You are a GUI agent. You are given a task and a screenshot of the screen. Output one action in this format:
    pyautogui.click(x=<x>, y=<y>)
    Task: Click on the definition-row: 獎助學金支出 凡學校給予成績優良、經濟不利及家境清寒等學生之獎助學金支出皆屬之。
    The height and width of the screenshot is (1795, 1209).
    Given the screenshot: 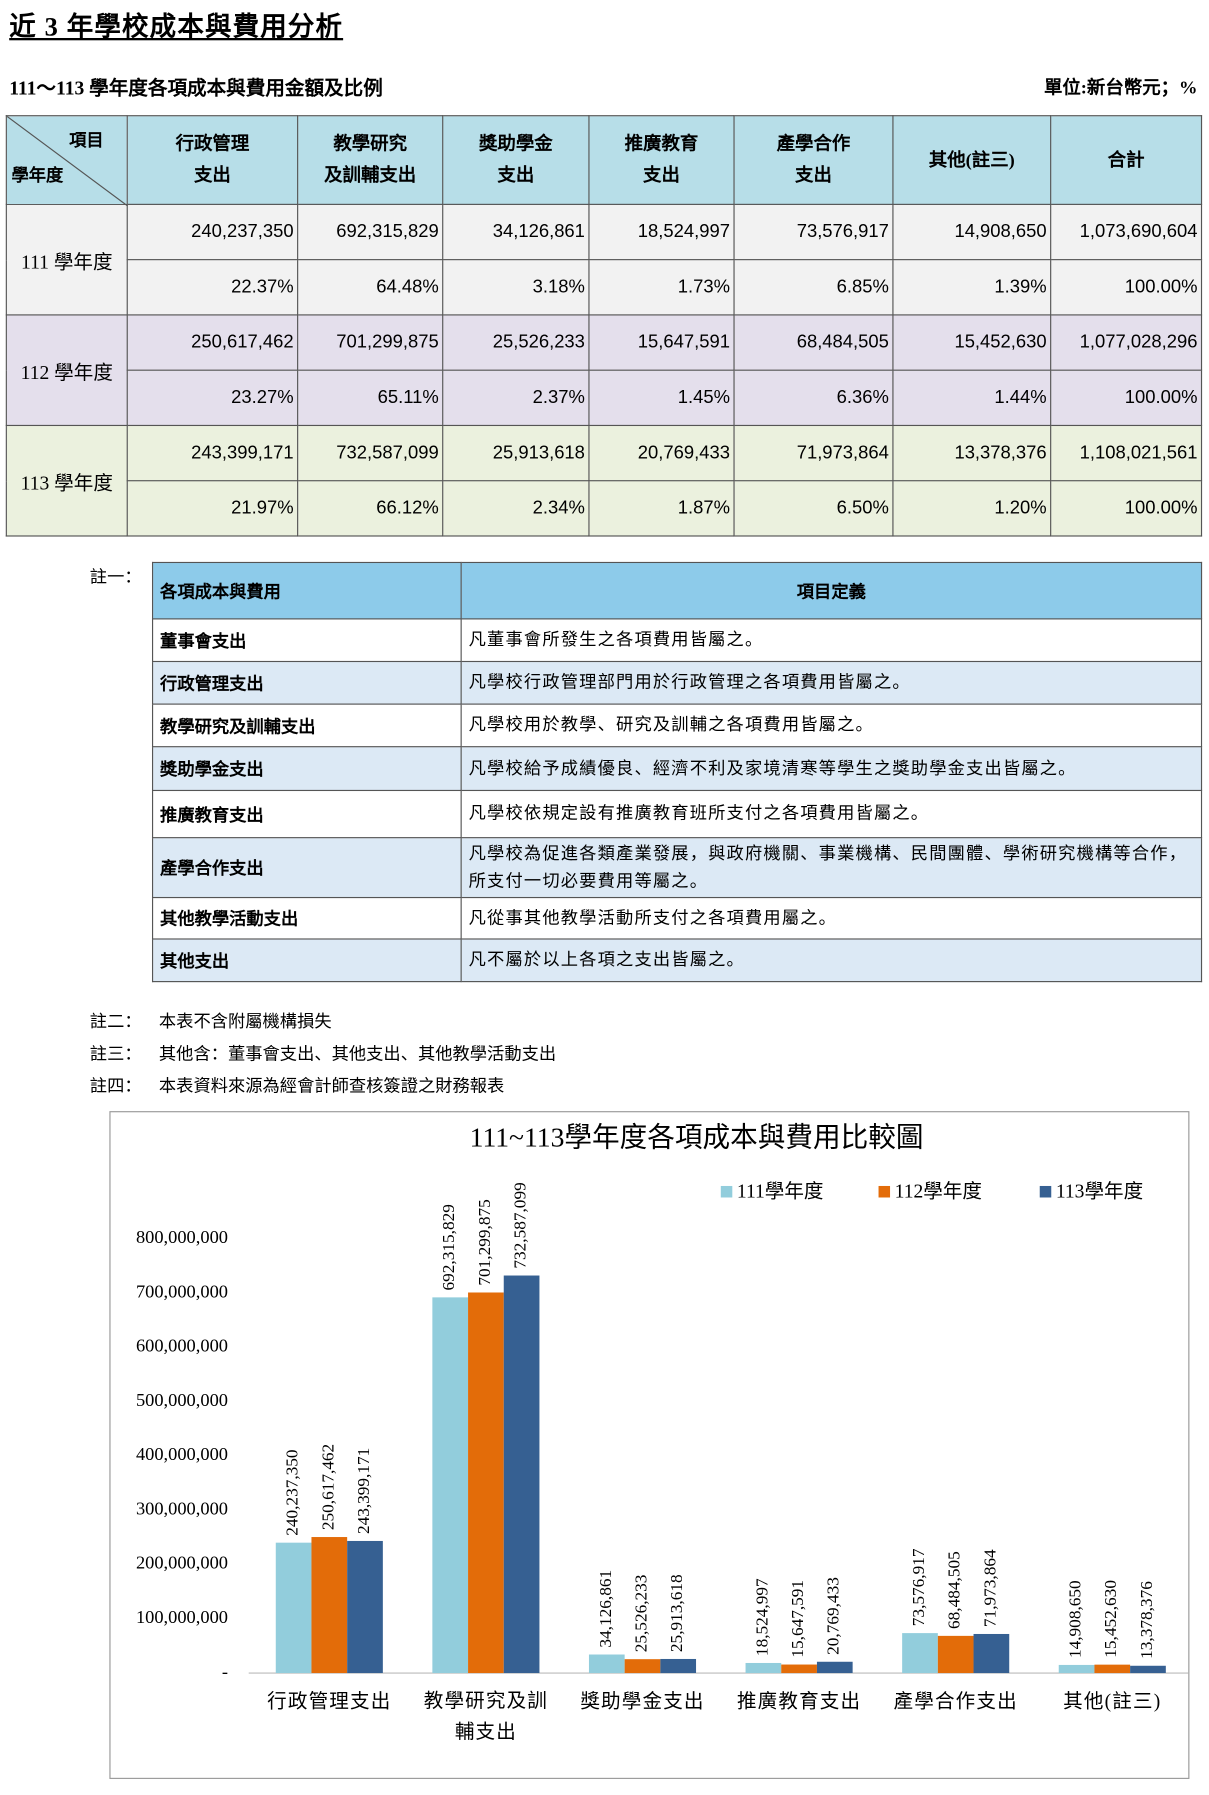 What is the action you would take?
    pyautogui.click(x=677, y=769)
    